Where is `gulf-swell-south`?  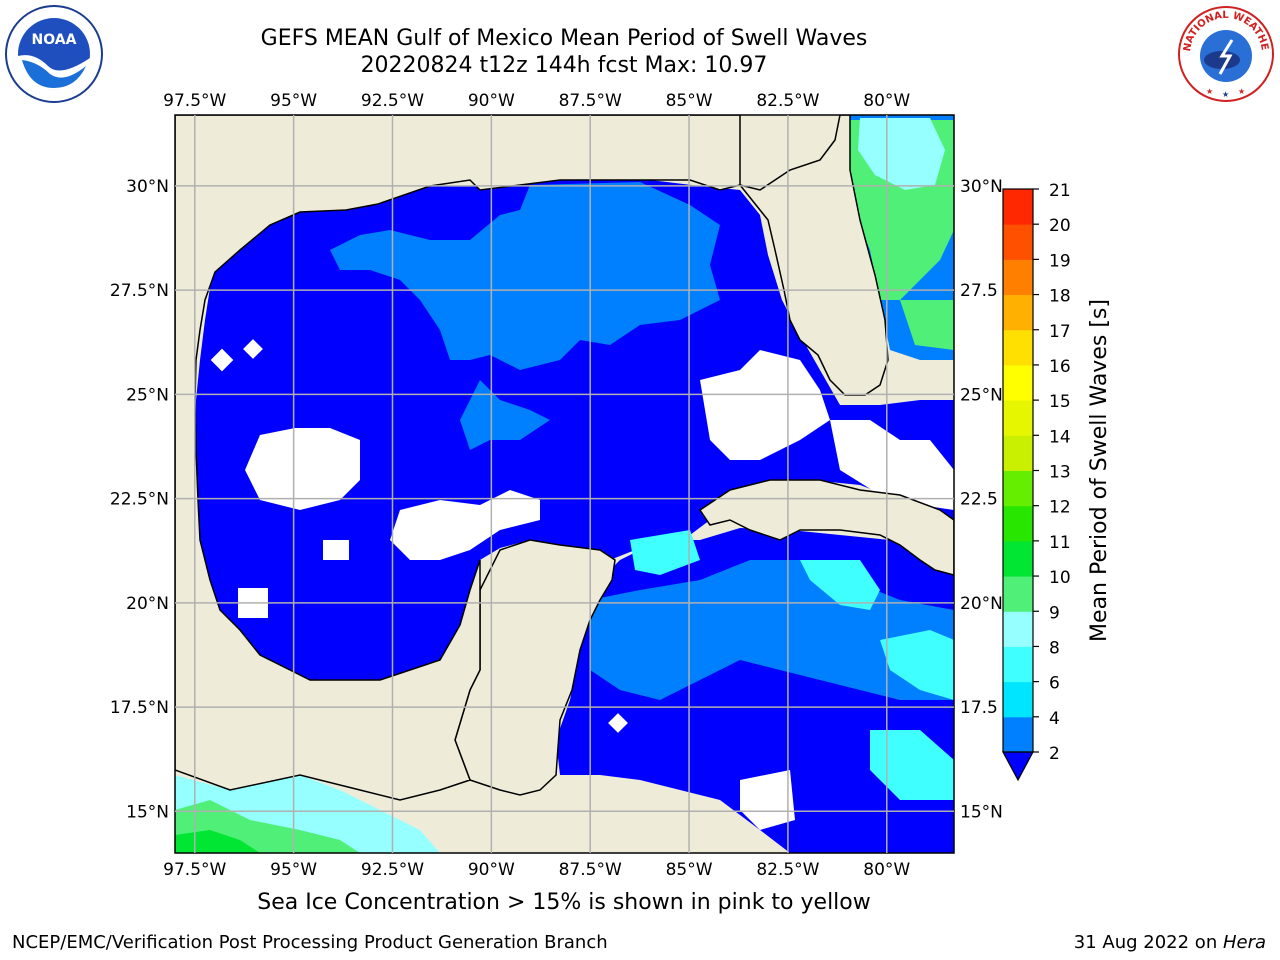 gulf-swell-south is located at coordinates (505, 415).